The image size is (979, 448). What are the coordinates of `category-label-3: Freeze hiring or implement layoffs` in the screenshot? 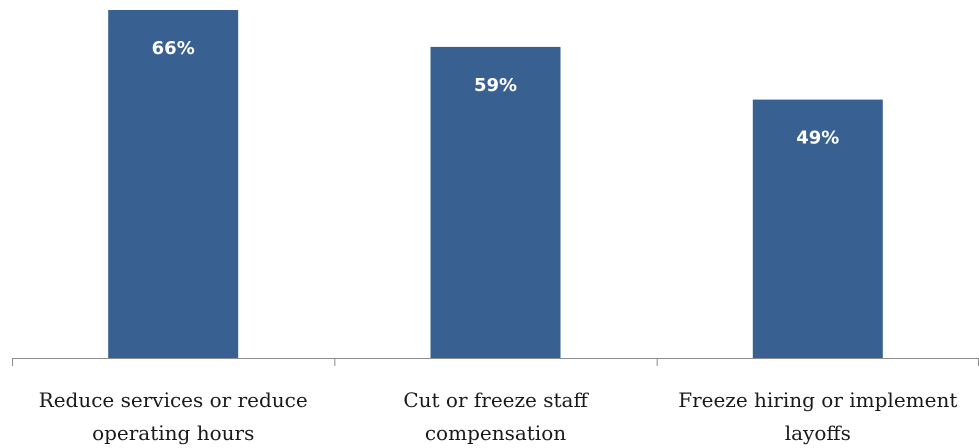 It's located at (817, 416).